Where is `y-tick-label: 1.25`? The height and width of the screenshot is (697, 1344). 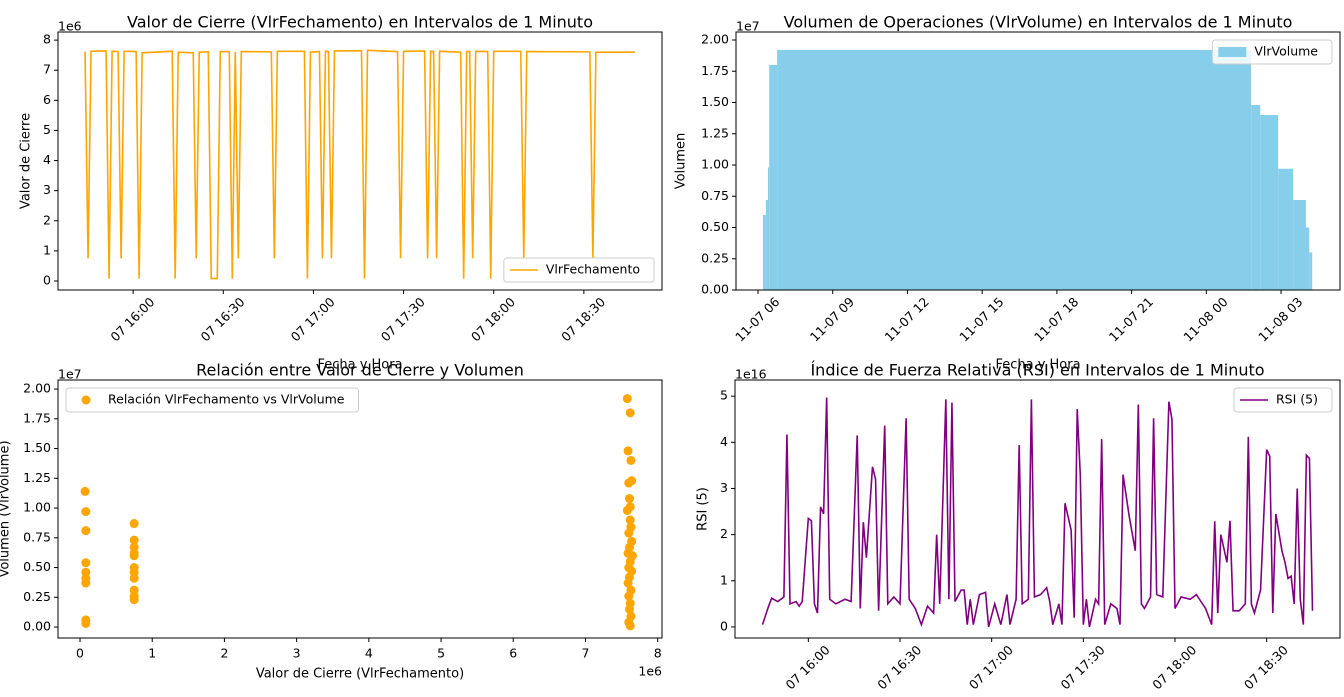 y-tick-label: 1.25 is located at coordinates (37, 477).